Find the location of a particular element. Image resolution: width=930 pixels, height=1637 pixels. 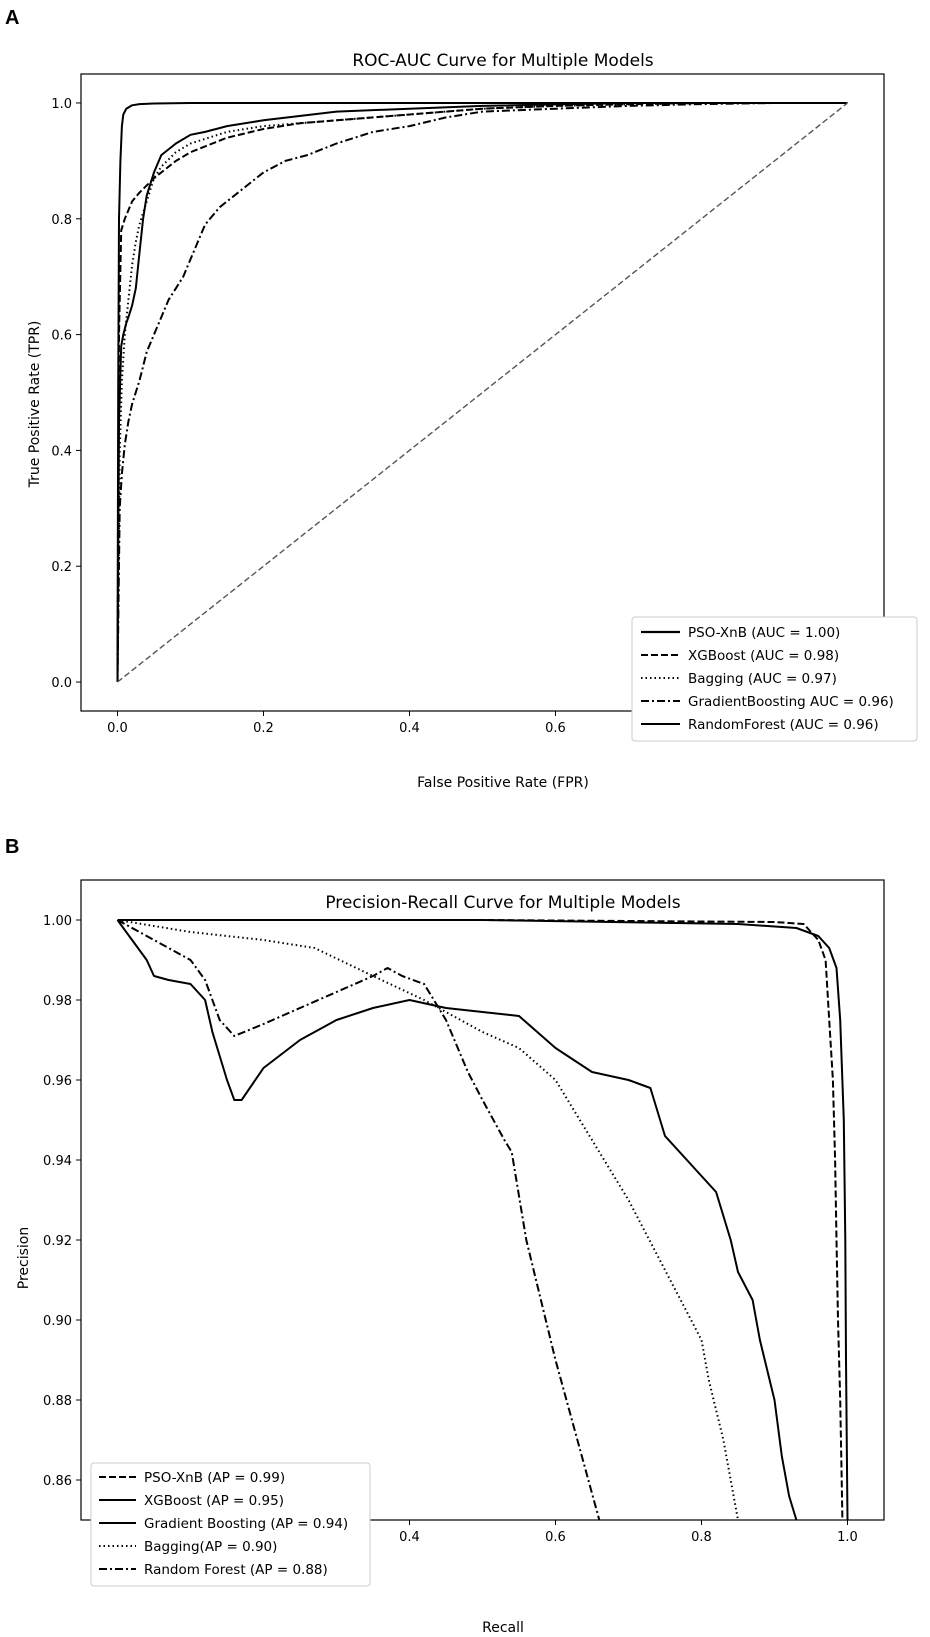

pr-x-tick-label: 0.8 is located at coordinates (701, 1537).